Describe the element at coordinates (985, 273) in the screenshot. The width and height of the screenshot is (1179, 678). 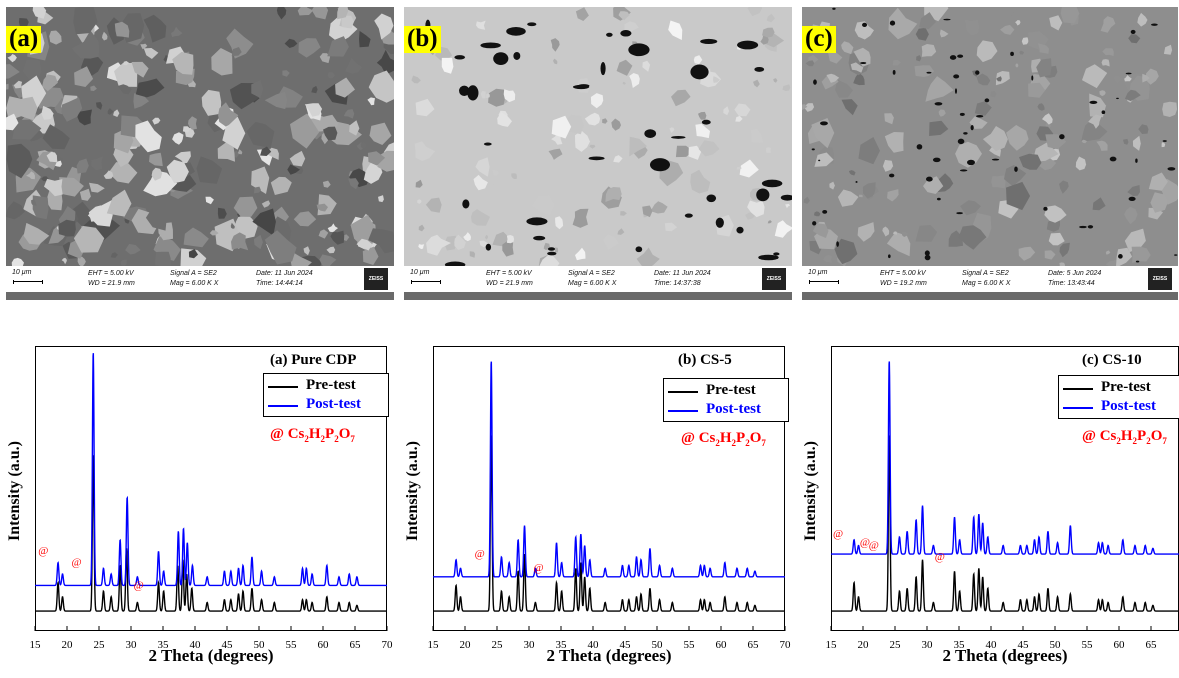
I see `signal-label: Signal A = SE2` at that location.